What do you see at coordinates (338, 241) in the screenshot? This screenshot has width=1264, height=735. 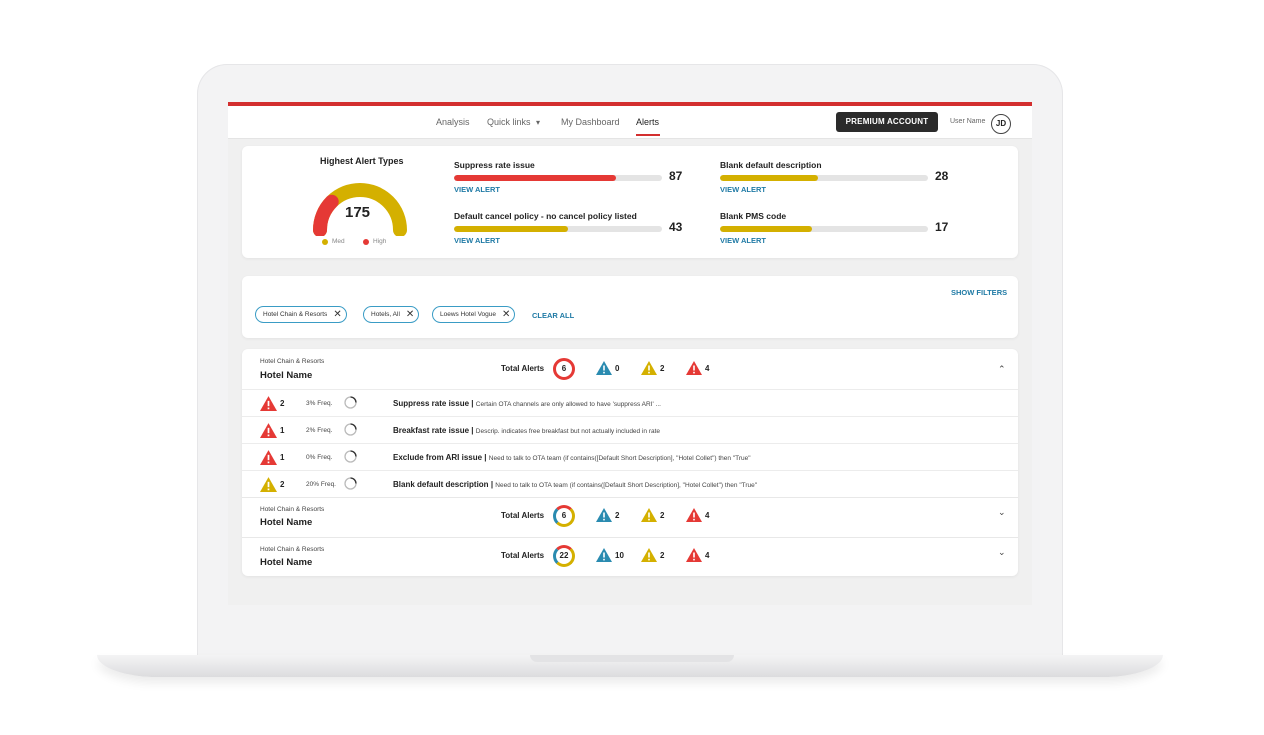 I see `legend-med-label: Med` at bounding box center [338, 241].